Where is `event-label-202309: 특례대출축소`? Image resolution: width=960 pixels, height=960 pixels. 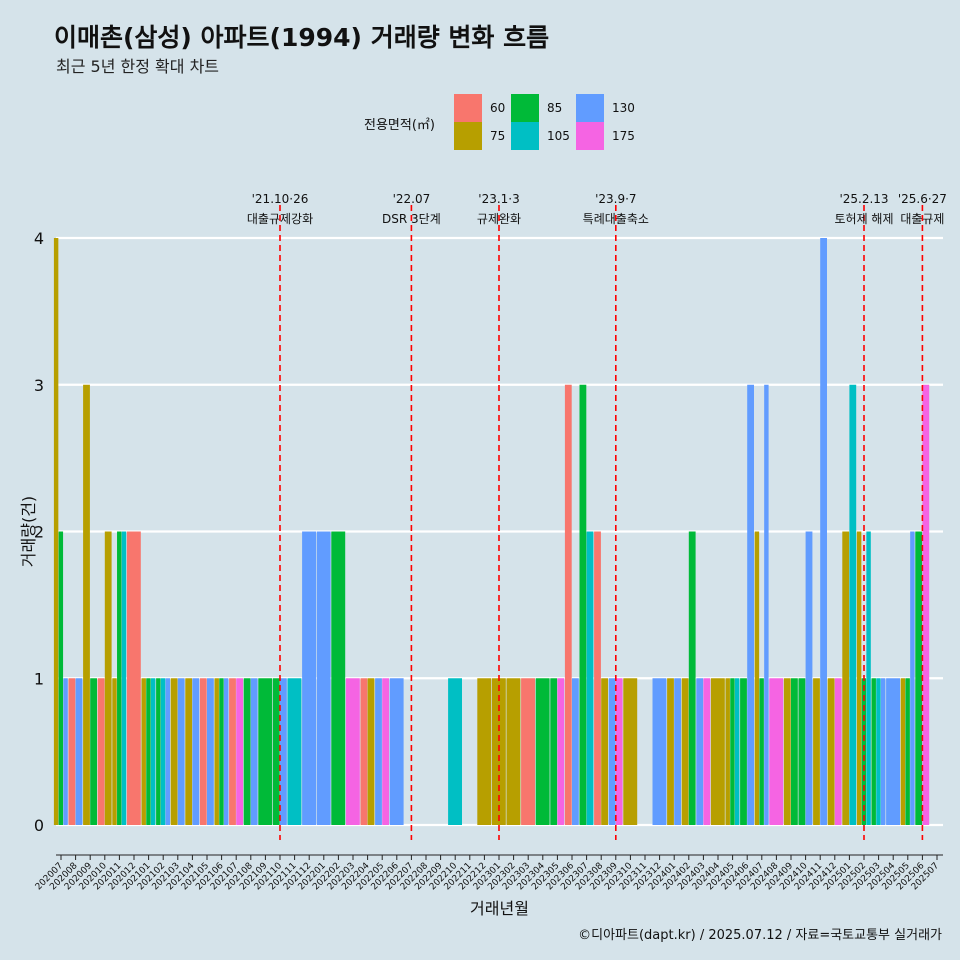
event-label-202309: 특례대출축소 is located at coordinates (616, 219).